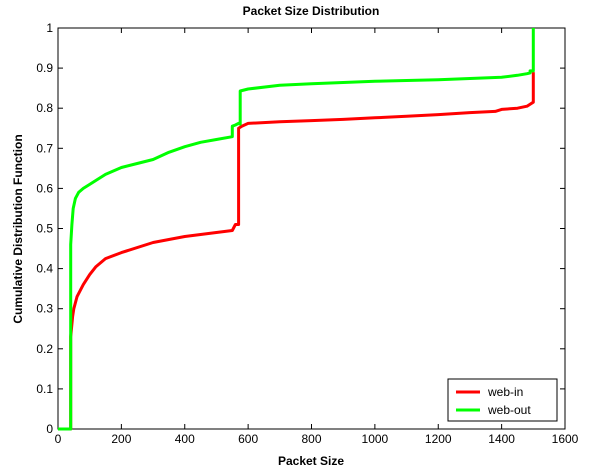 Image resolution: width=590 pixels, height=469 pixels. I want to click on legend: web-in web-out, so click(502, 400).